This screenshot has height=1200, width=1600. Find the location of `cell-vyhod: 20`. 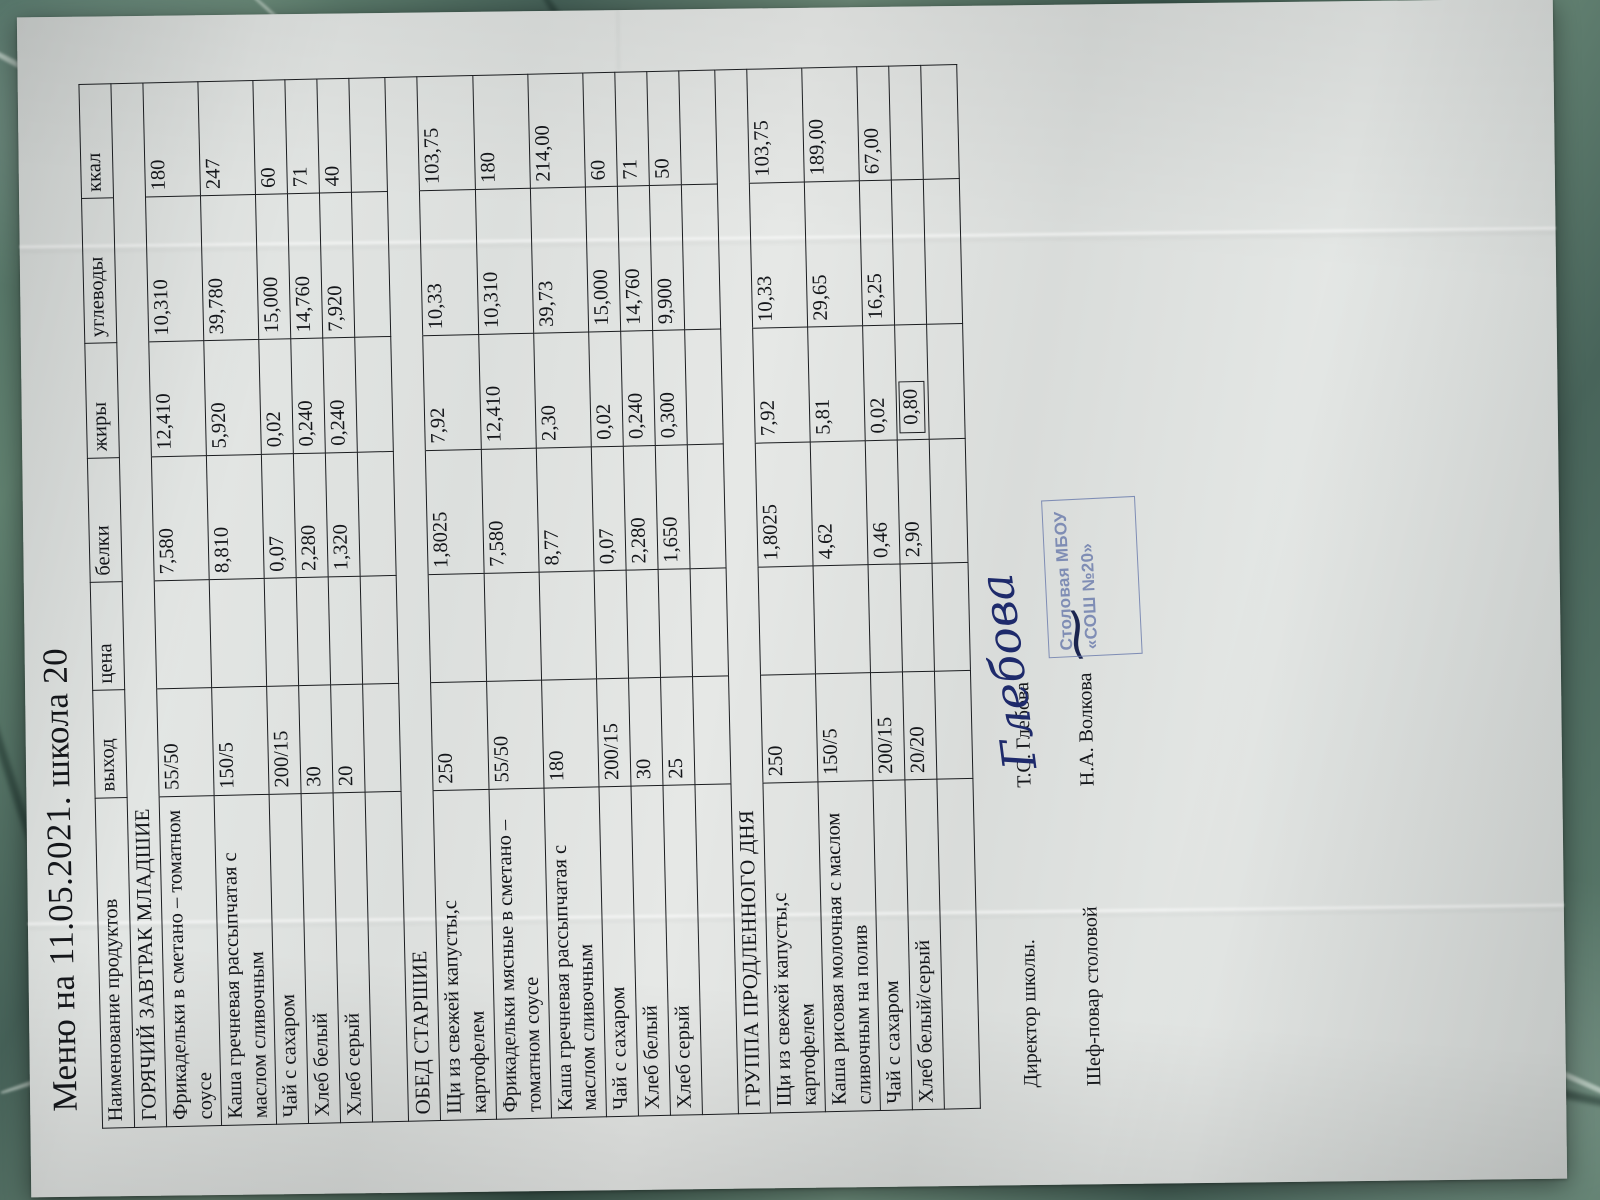

cell-vyhod: 20 is located at coordinates (348, 738).